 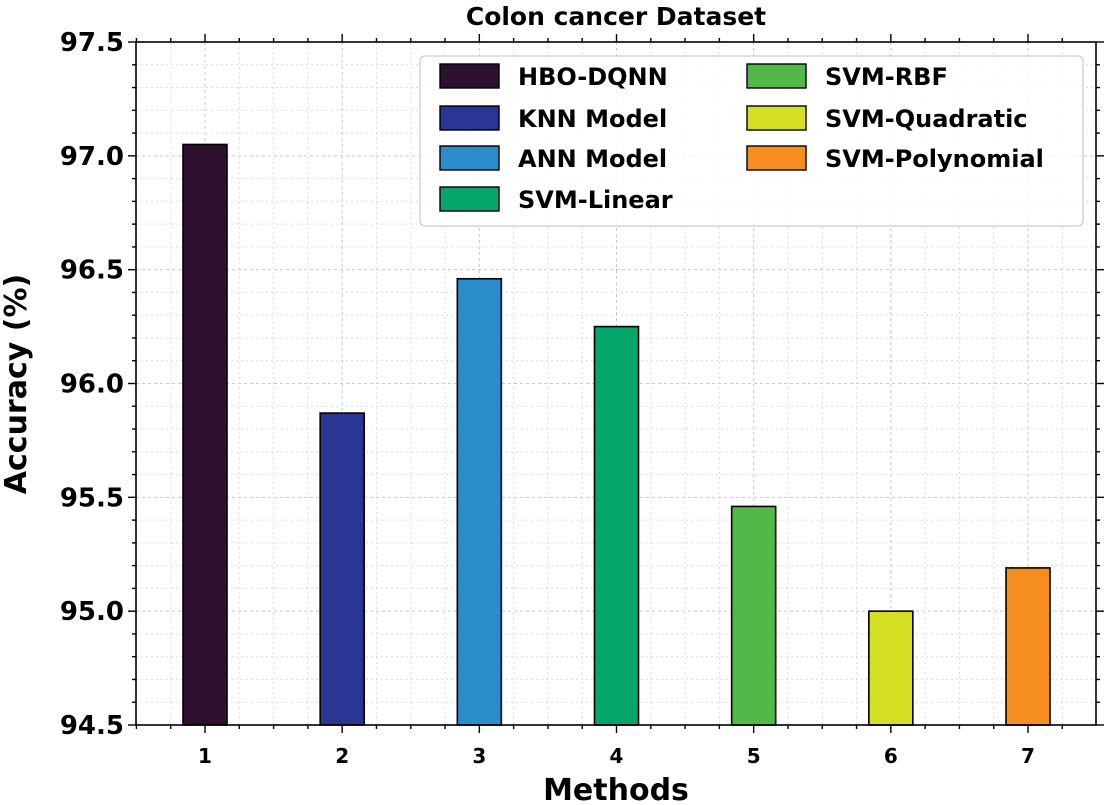 What do you see at coordinates (92, 385) in the screenshot?
I see `y-tick-label: 96.0` at bounding box center [92, 385].